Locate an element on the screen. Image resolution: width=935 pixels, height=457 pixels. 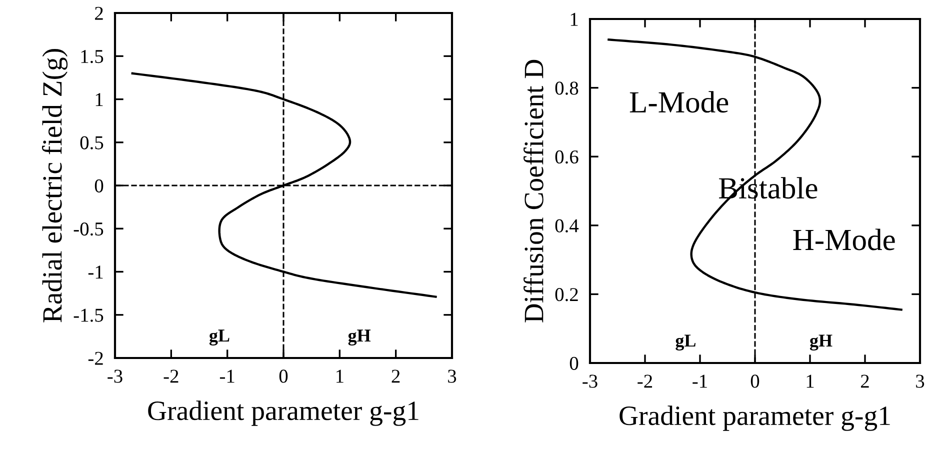
y-tick-label: 1.5 is located at coordinates (92, 57).